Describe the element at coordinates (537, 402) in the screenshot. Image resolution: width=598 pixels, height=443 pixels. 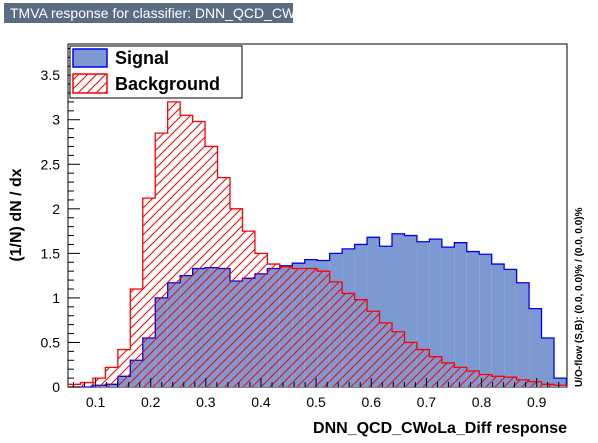
I see `x-tick-label-8: 0.9` at that location.